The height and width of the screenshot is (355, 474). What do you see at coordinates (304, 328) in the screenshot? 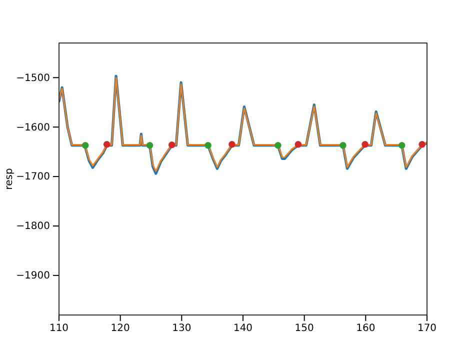
I see `x-tick-label: 150` at bounding box center [304, 328].